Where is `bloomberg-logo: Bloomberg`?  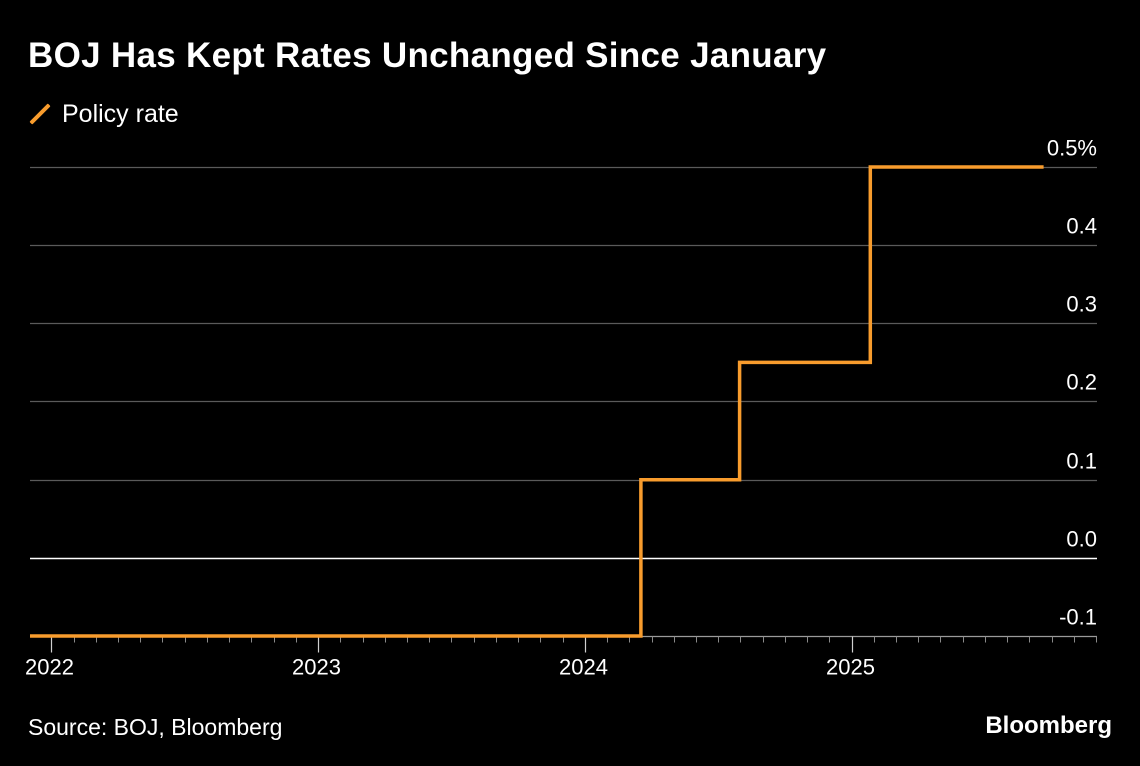 bloomberg-logo: Bloomberg is located at coordinates (1048, 725).